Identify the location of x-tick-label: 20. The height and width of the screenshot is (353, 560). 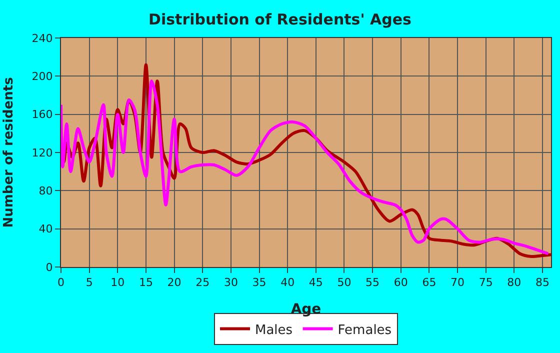
(174, 283).